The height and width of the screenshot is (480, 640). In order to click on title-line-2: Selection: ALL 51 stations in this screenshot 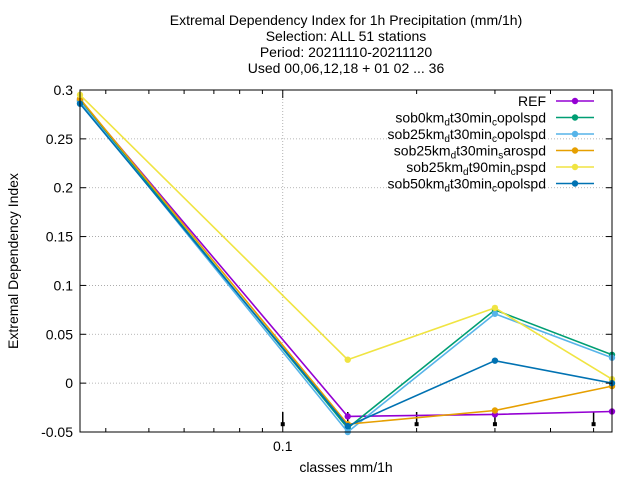, I will do `click(346, 36)`.